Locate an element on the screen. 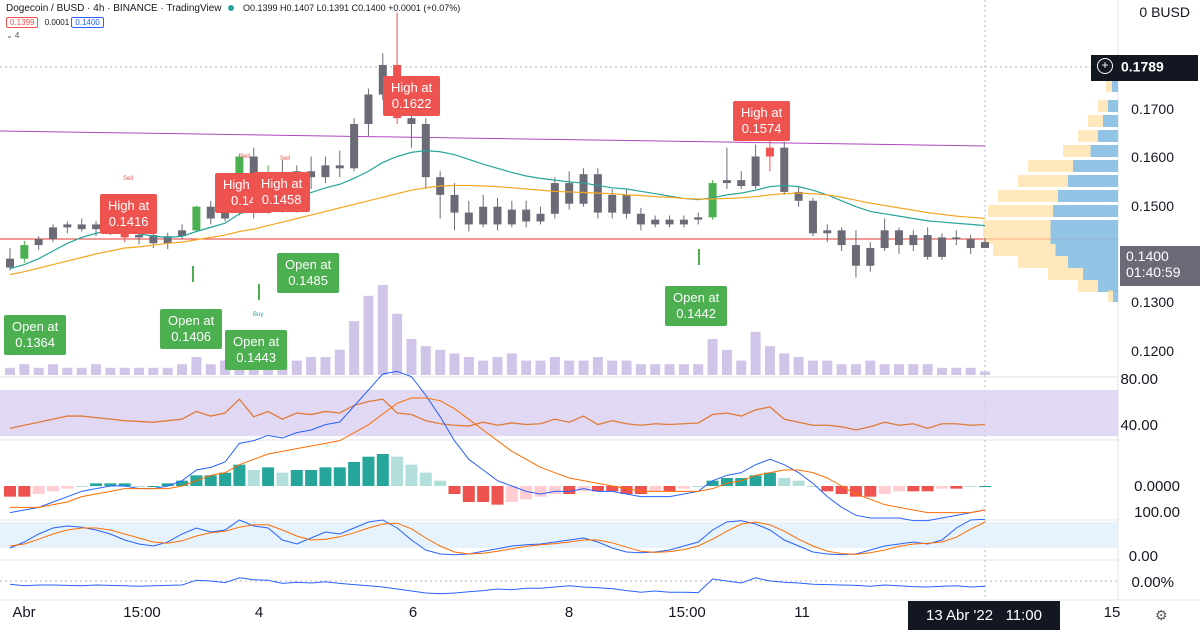 This screenshot has height=630, width=1200. time-label: 15:00 is located at coordinates (687, 612).